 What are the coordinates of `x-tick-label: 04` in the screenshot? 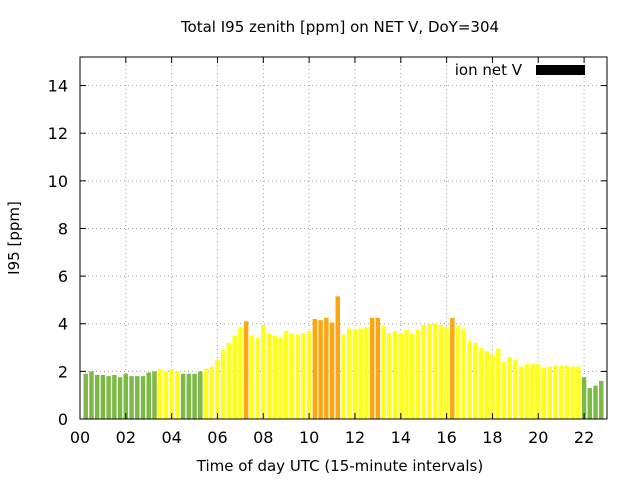 It's located at (171, 437).